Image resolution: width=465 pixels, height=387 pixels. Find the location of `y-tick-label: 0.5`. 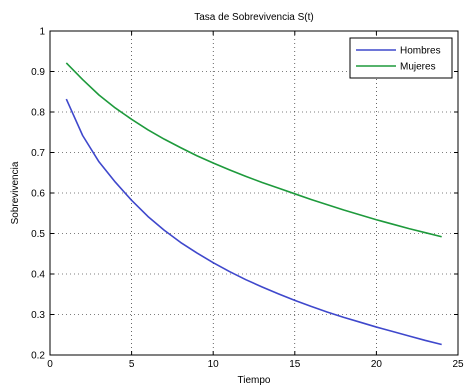

y-tick-label: 0.5 is located at coordinates (38, 234).